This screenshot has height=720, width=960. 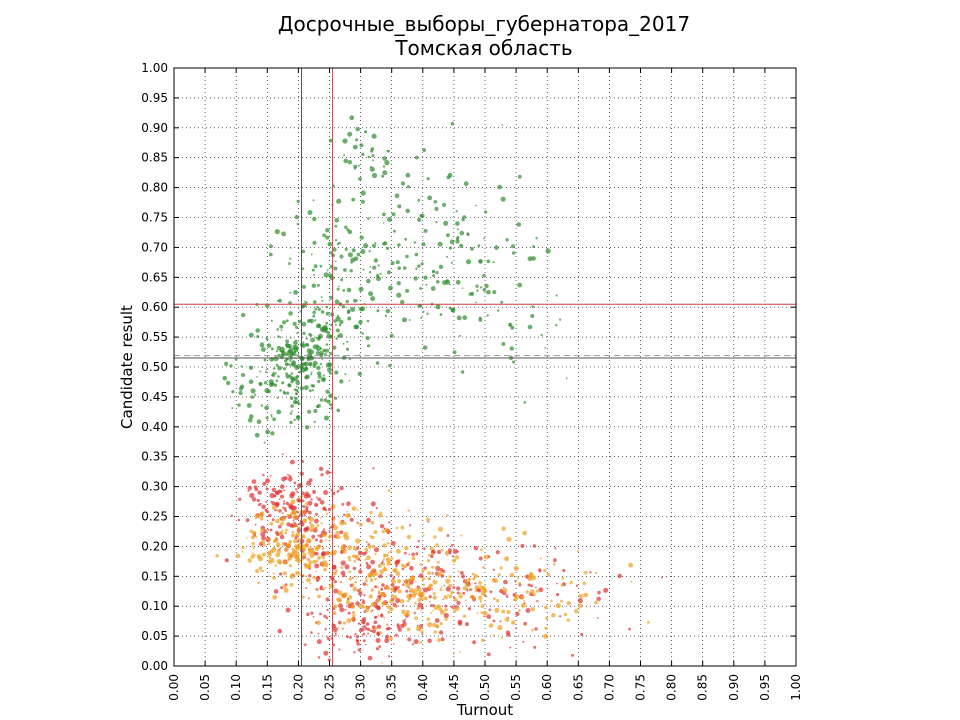 I want to click on y-tick-label: 0.05, so click(x=154, y=636).